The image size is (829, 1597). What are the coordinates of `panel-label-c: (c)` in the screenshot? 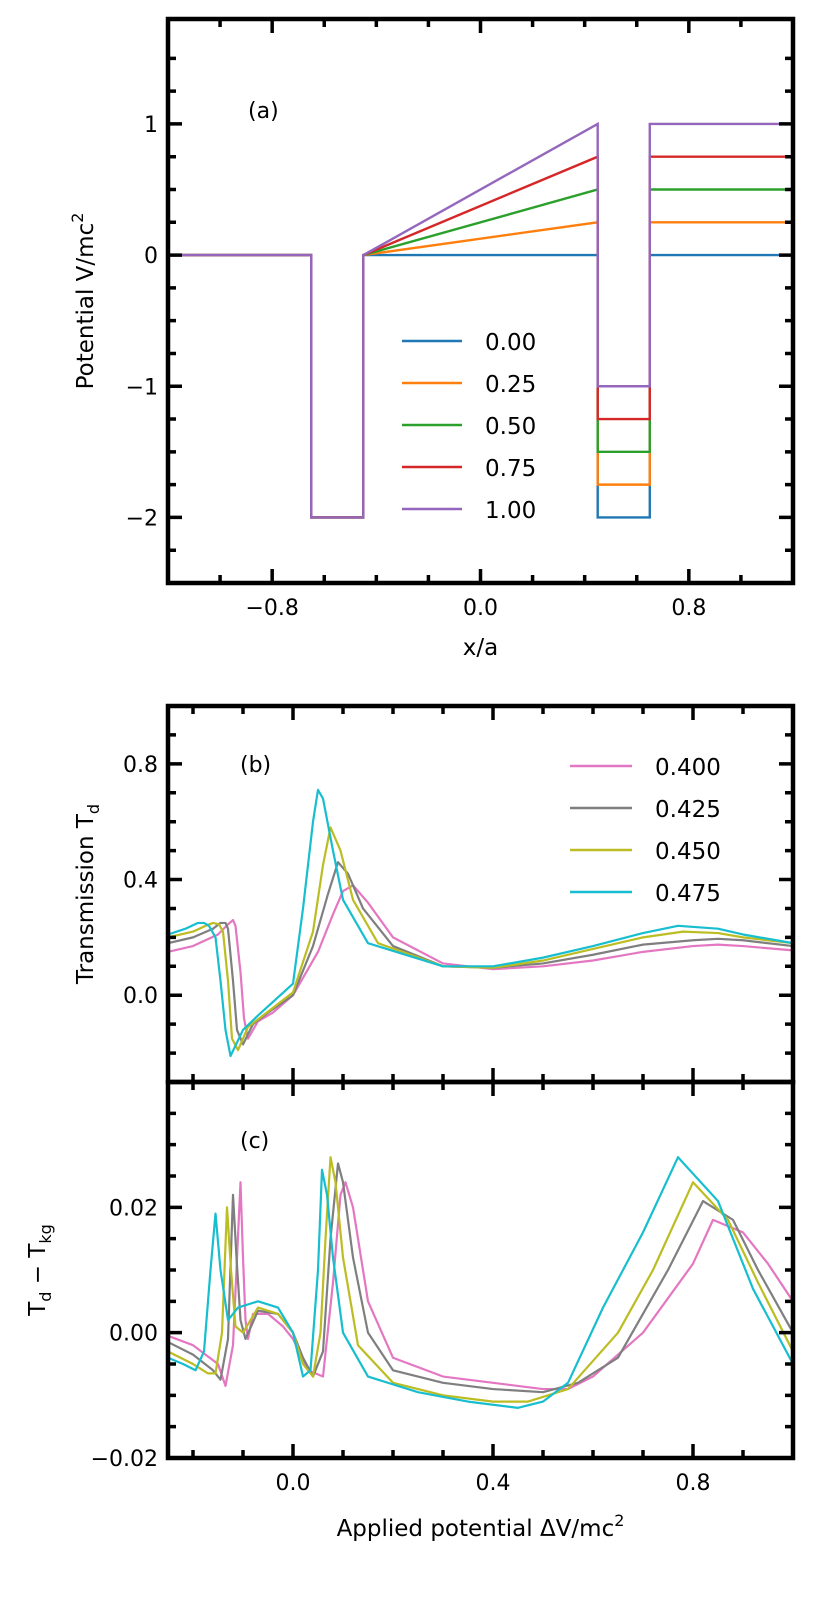 It's located at (254, 1141).